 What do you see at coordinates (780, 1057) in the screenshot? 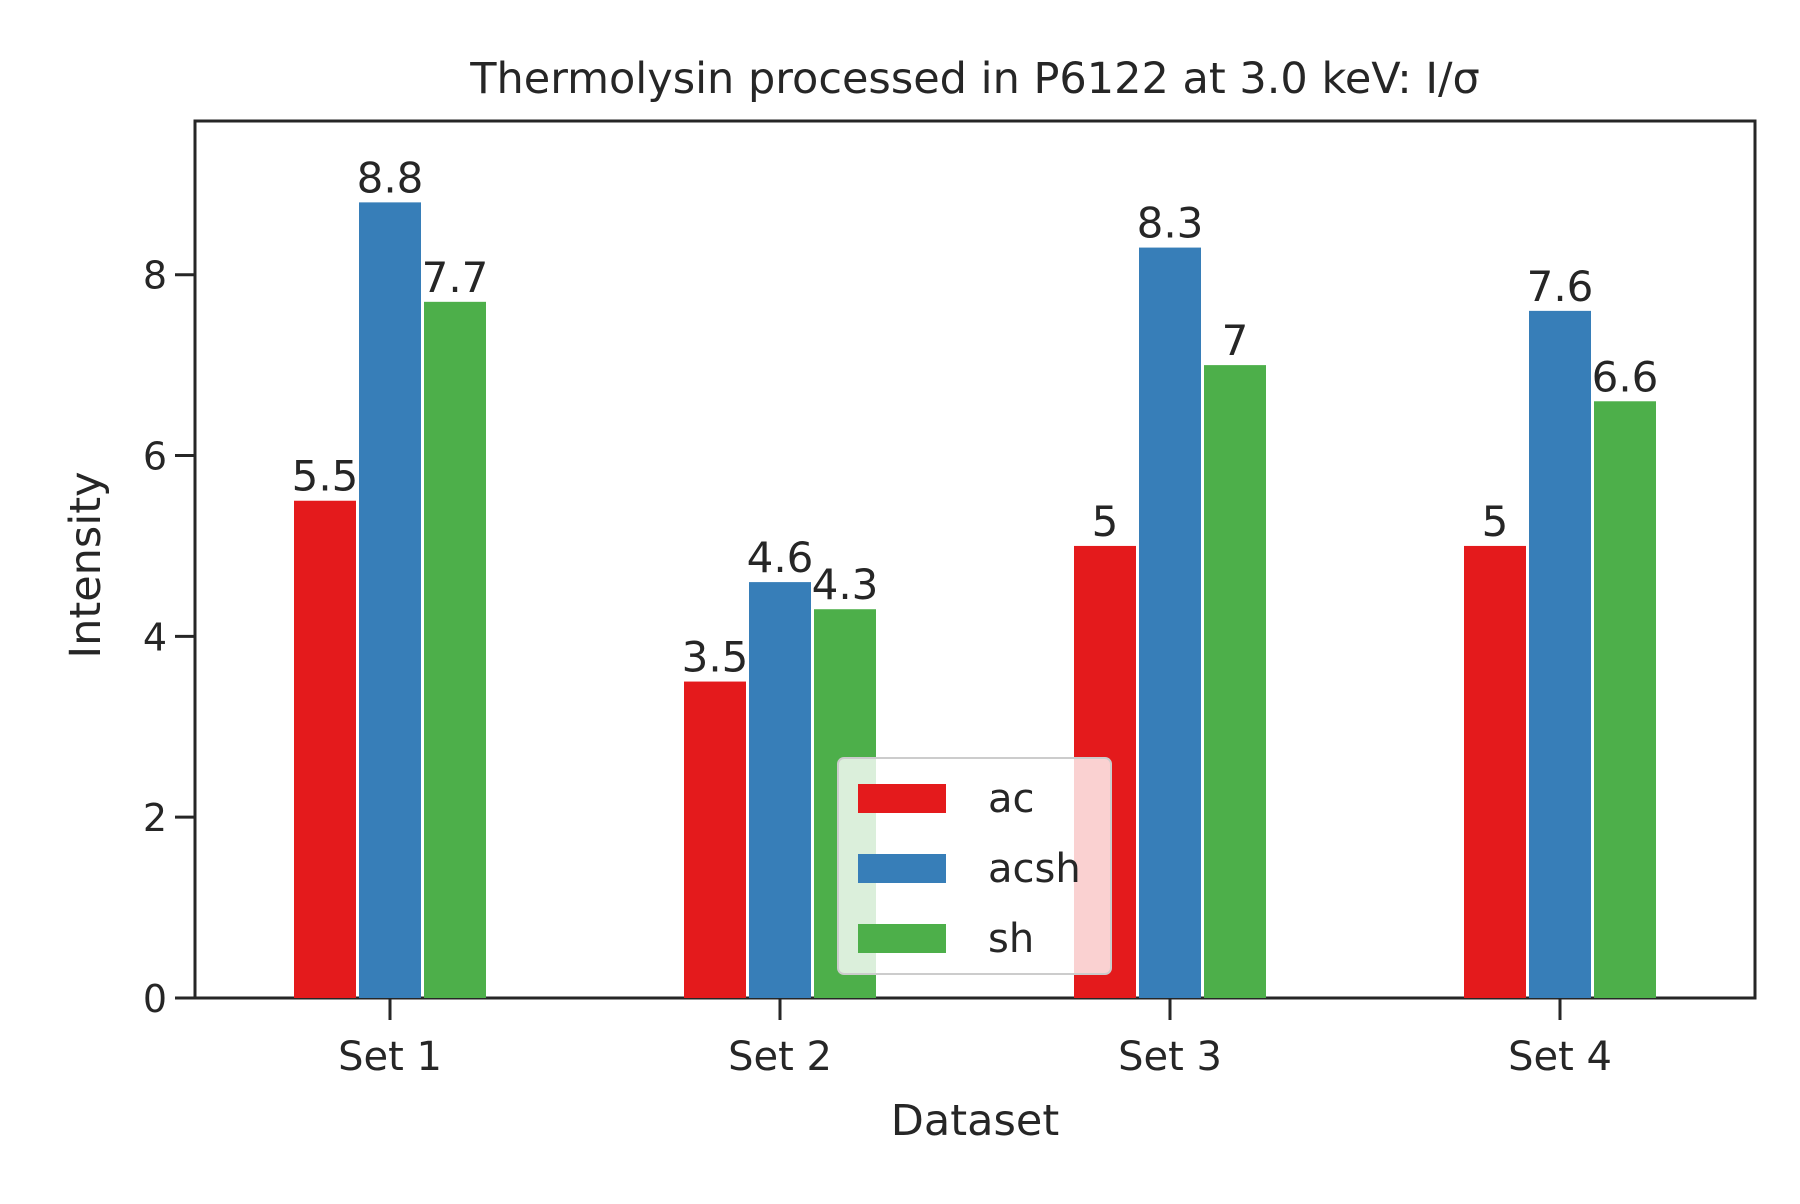
I see `x-tick-label: Set 2` at bounding box center [780, 1057].